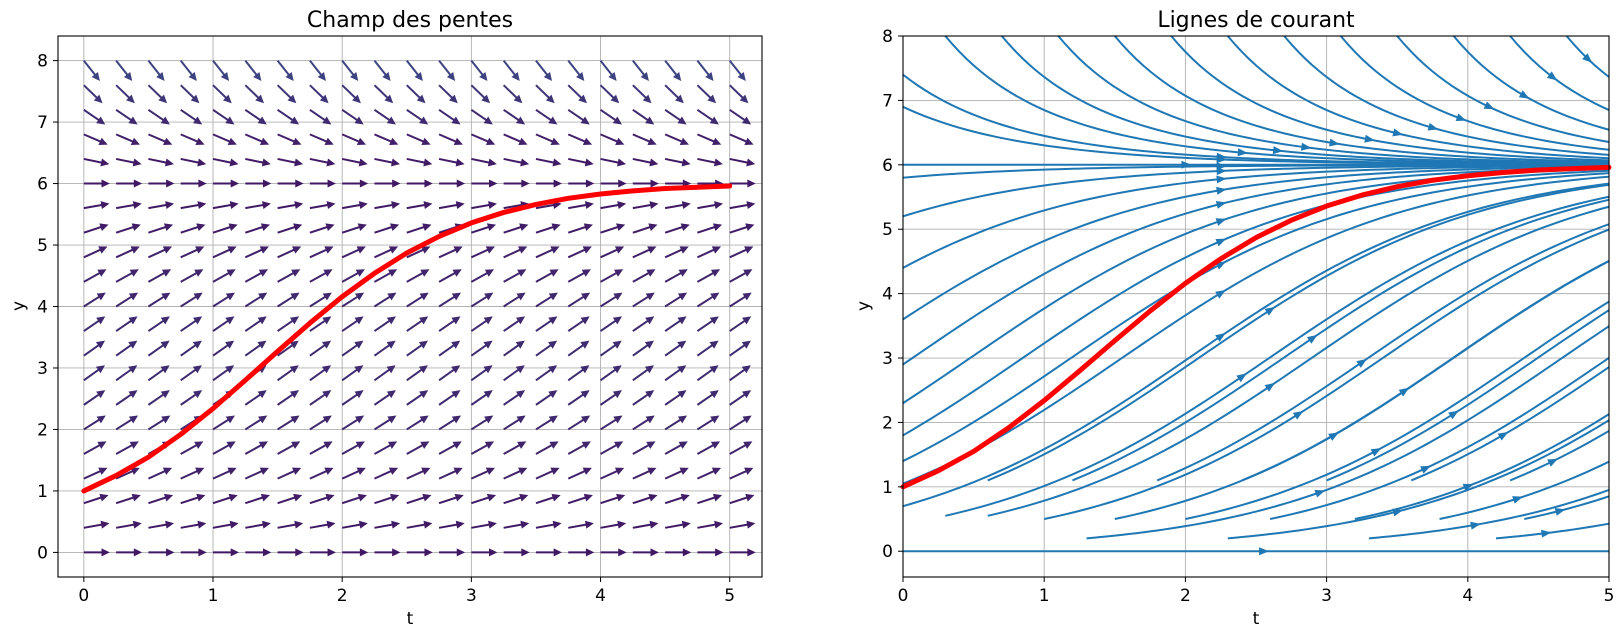 This screenshot has width=1622, height=643. I want to click on slope-field-ylabel: y, so click(19, 306).